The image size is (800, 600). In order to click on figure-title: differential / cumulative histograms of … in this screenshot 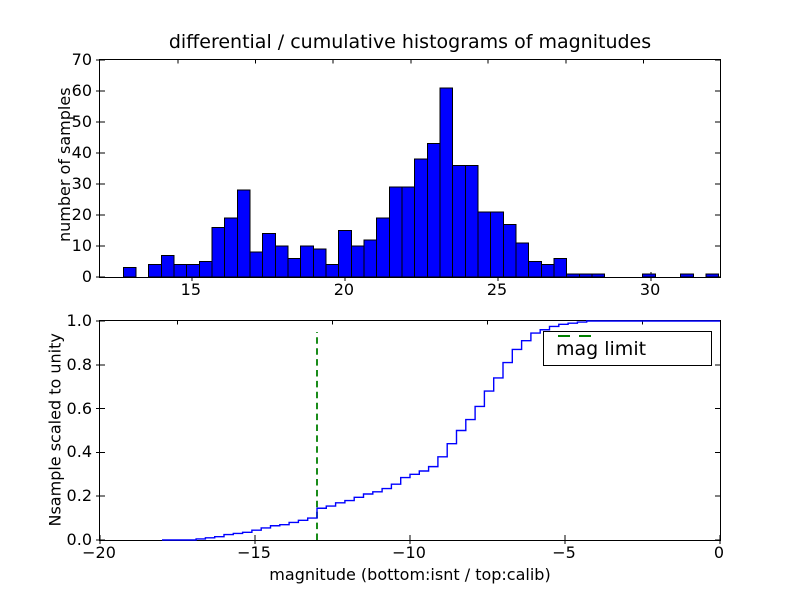, I will do `click(410, 42)`.